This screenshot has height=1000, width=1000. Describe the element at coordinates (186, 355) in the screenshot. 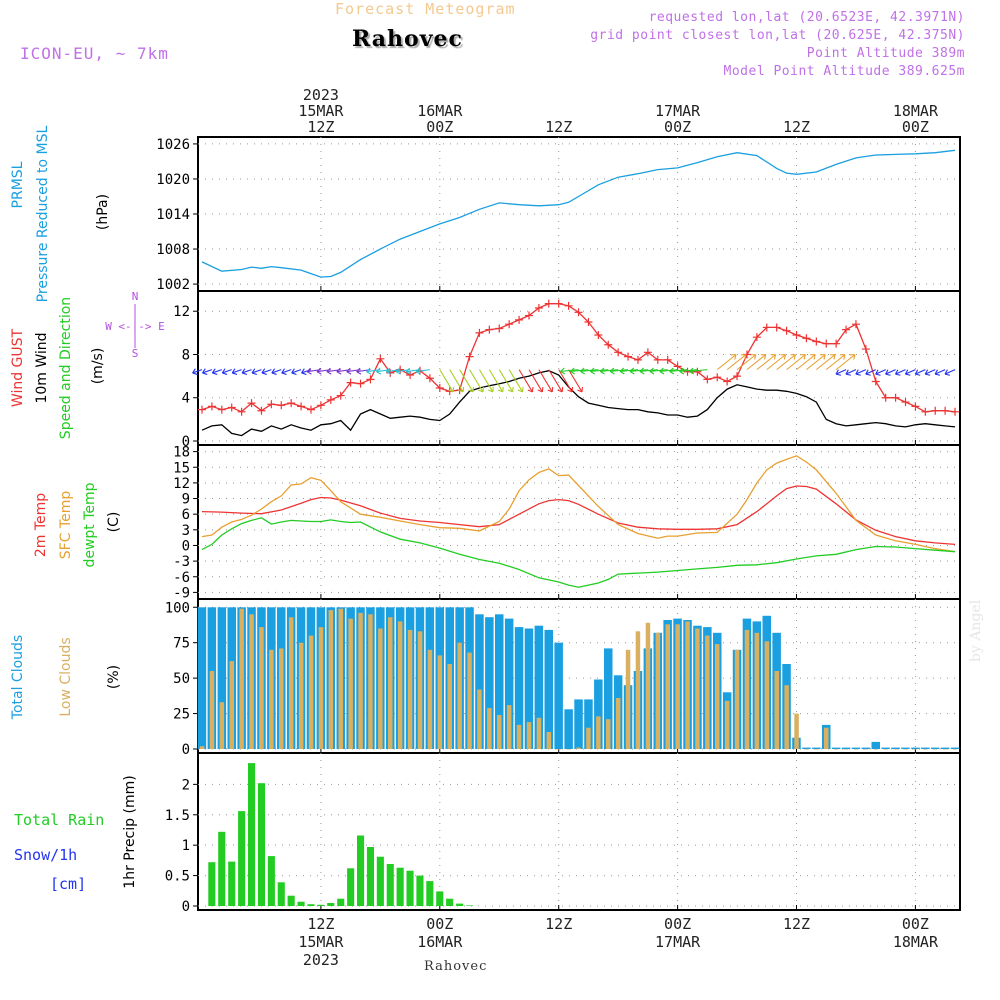

I see `y-tick-label: 8` at that location.